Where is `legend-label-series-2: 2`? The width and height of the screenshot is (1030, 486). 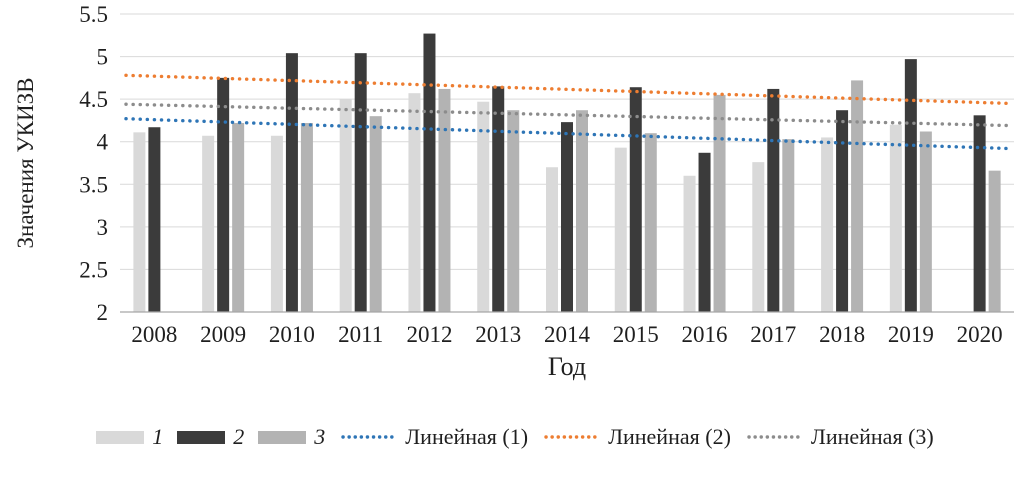
legend-label-series-2: 2 is located at coordinates (239, 436).